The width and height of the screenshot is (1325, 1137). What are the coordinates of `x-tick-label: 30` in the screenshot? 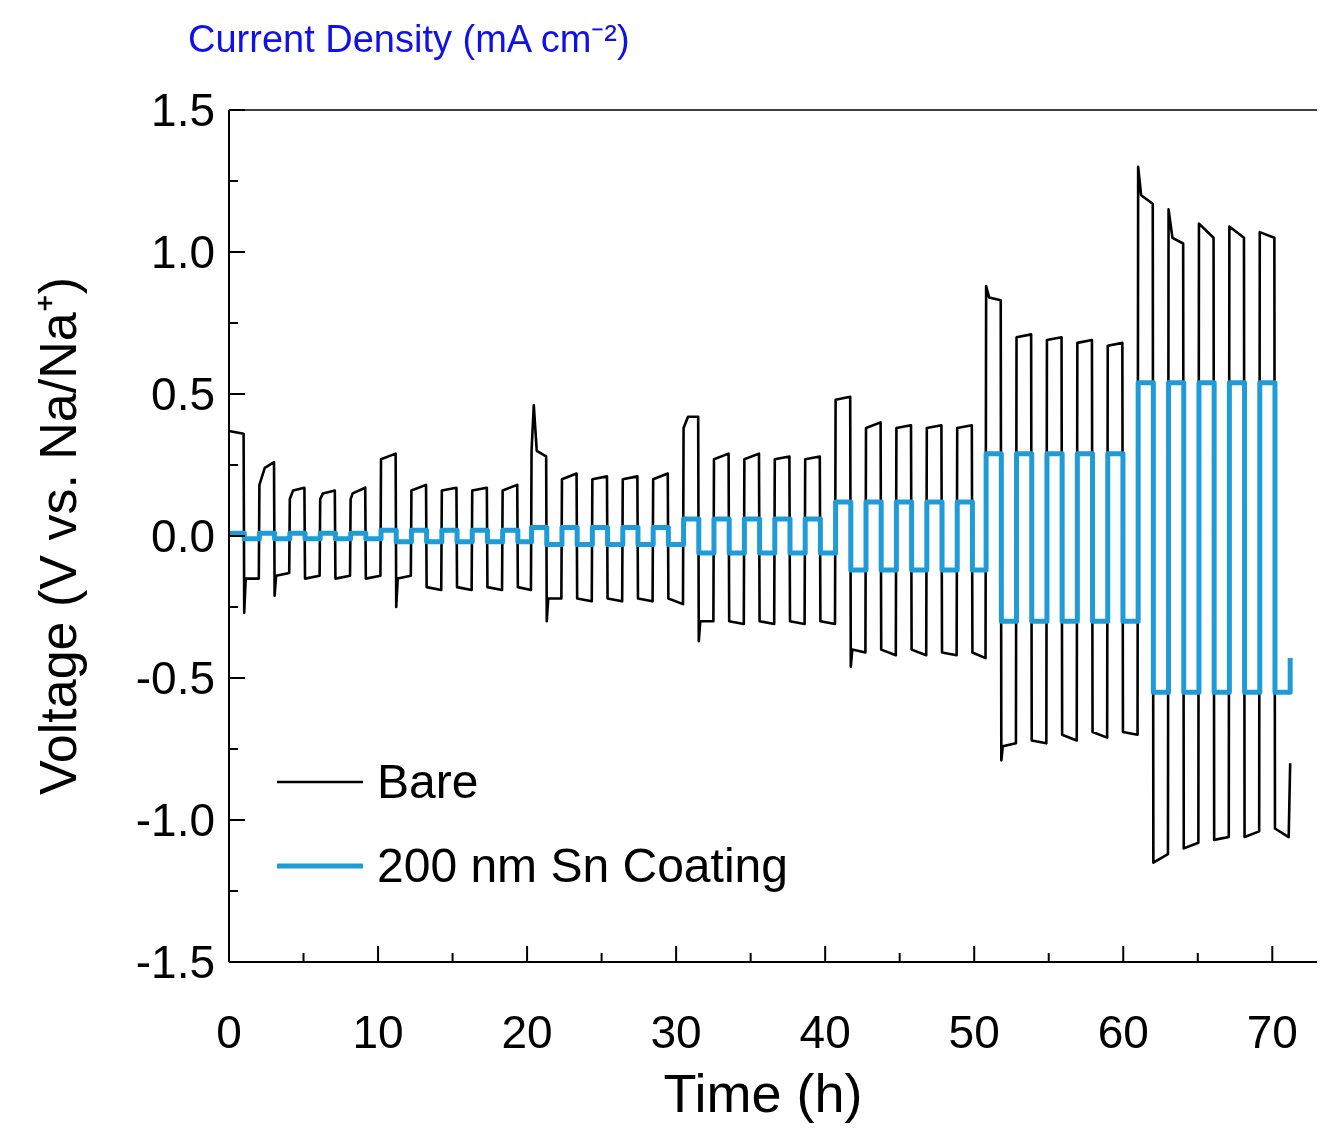 It's located at (676, 1032).